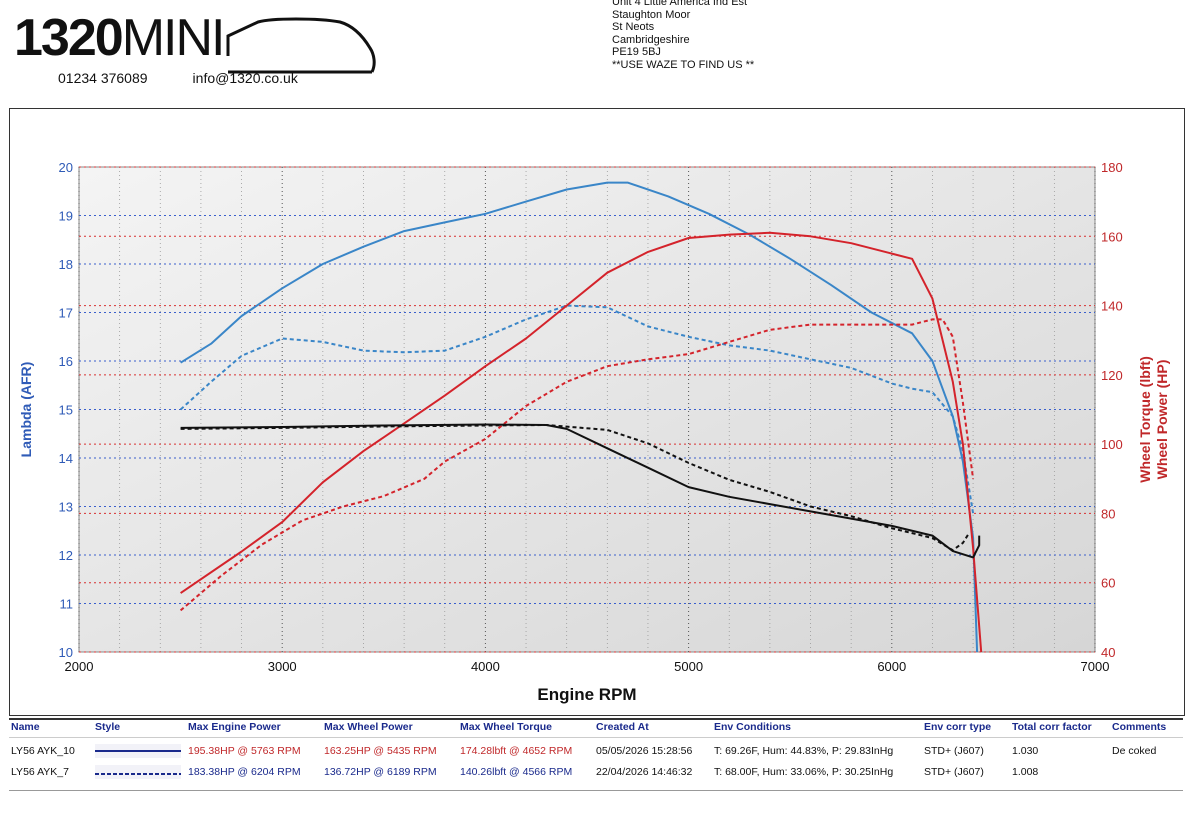  I want to click on legend-header-env-corr-type: Env corr type, so click(958, 727).